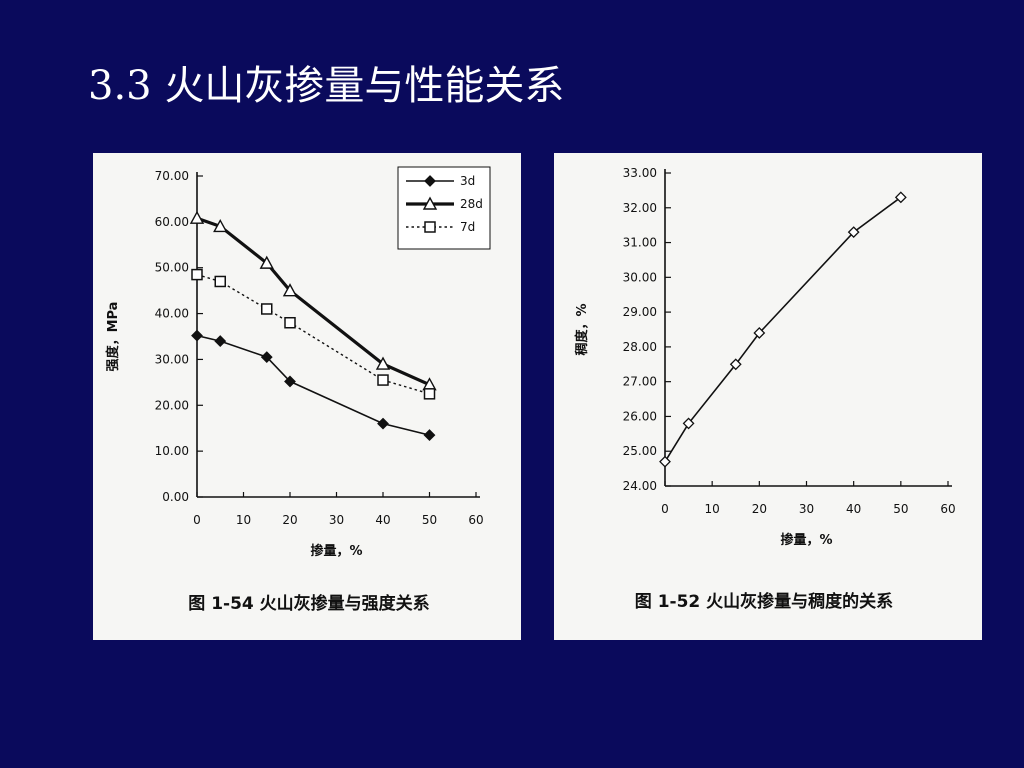  What do you see at coordinates (175, 497) in the screenshot?
I see `y-tick-label: 0.00` at bounding box center [175, 497].